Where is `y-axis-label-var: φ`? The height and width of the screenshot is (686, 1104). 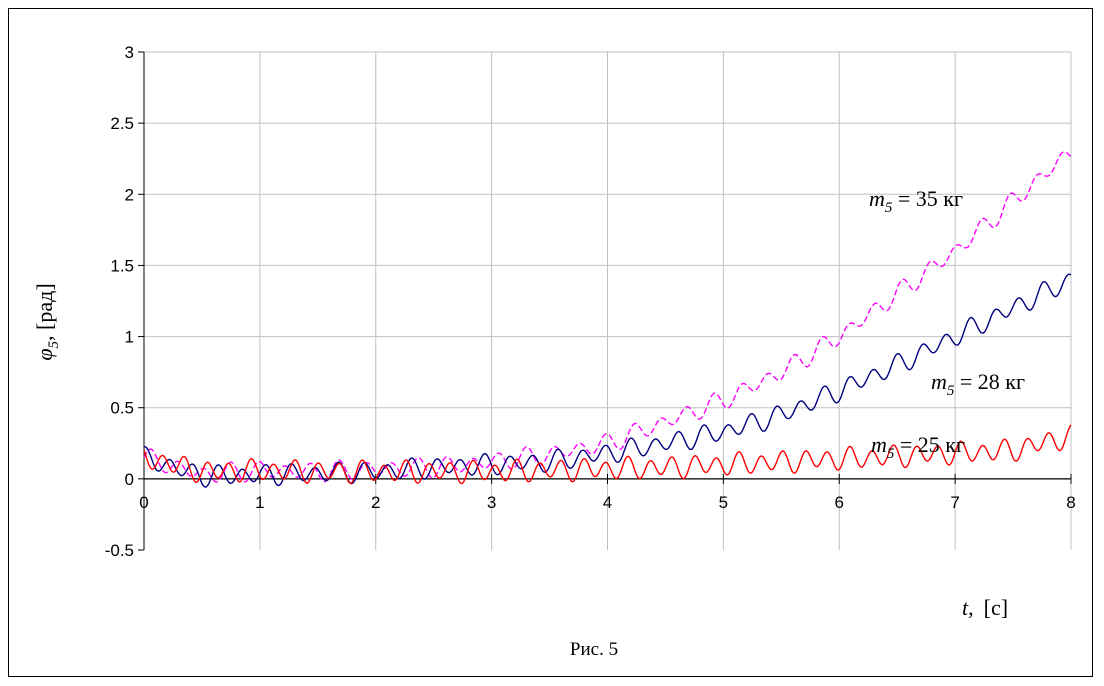
y-axis-label-var: φ is located at coordinates (44, 354).